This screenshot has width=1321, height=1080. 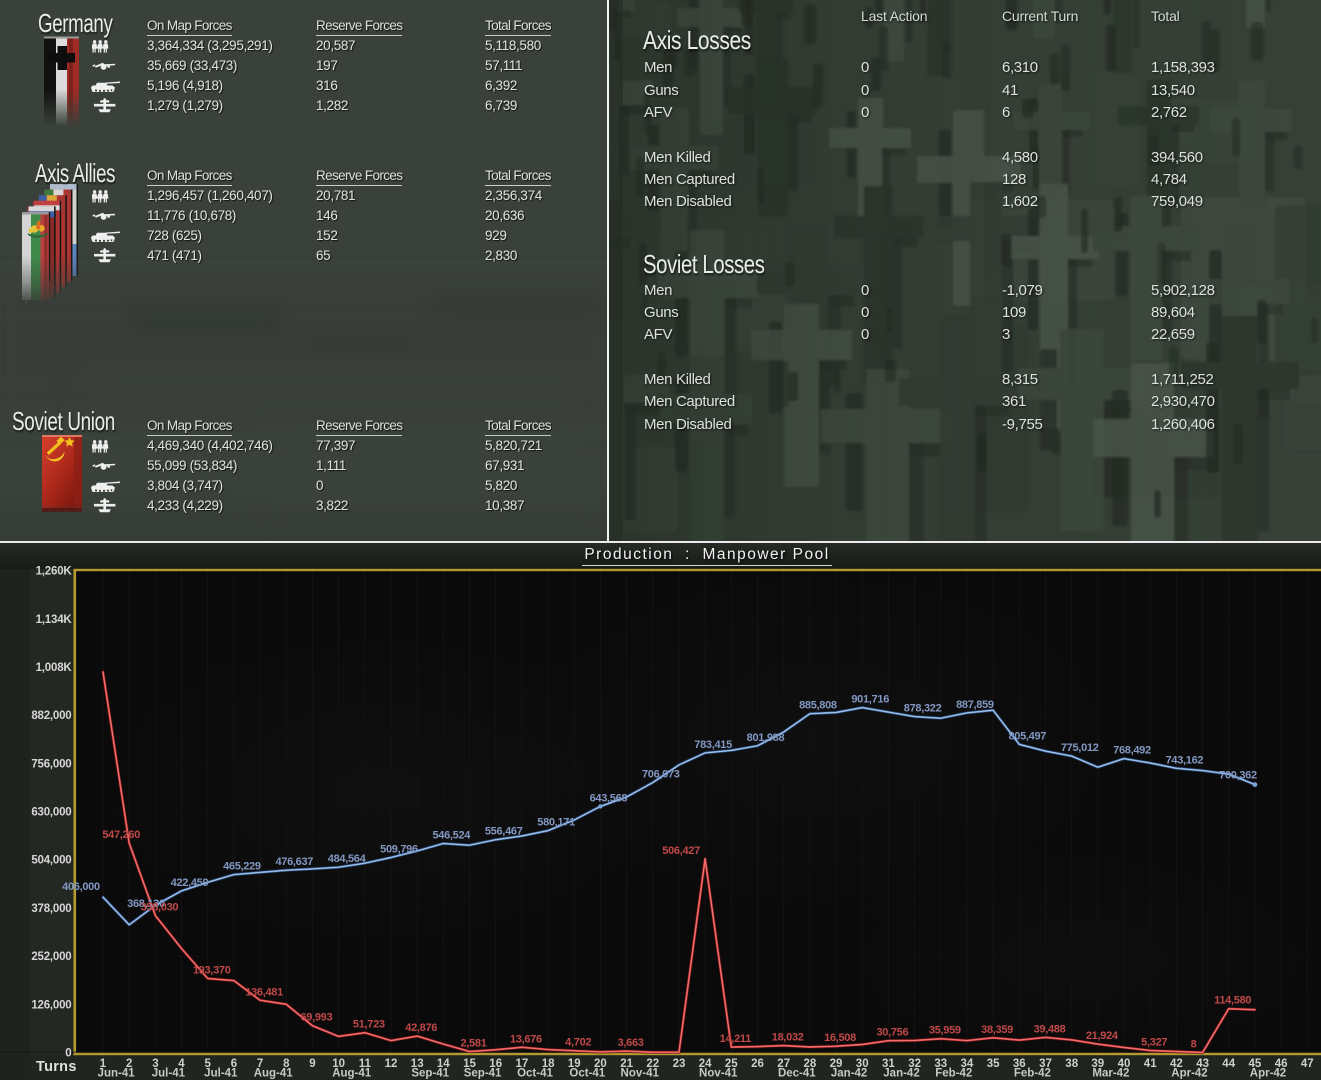 I want to click on svg-text: 252,000, so click(x=51, y=957).